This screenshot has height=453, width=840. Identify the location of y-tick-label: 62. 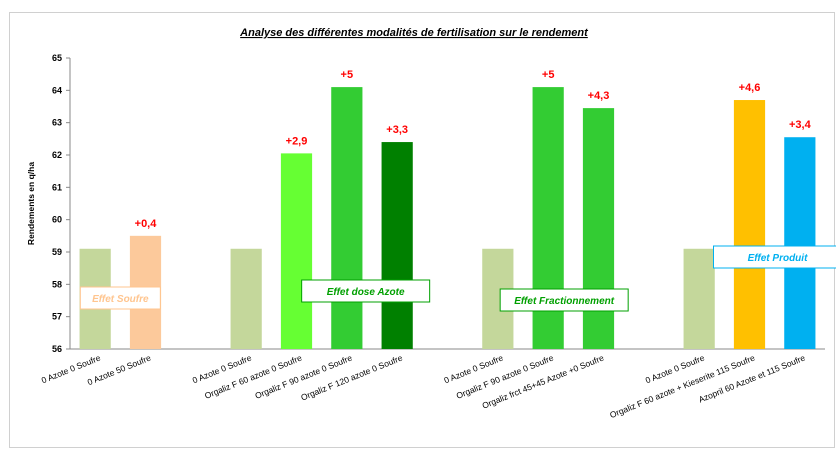
(57, 155).